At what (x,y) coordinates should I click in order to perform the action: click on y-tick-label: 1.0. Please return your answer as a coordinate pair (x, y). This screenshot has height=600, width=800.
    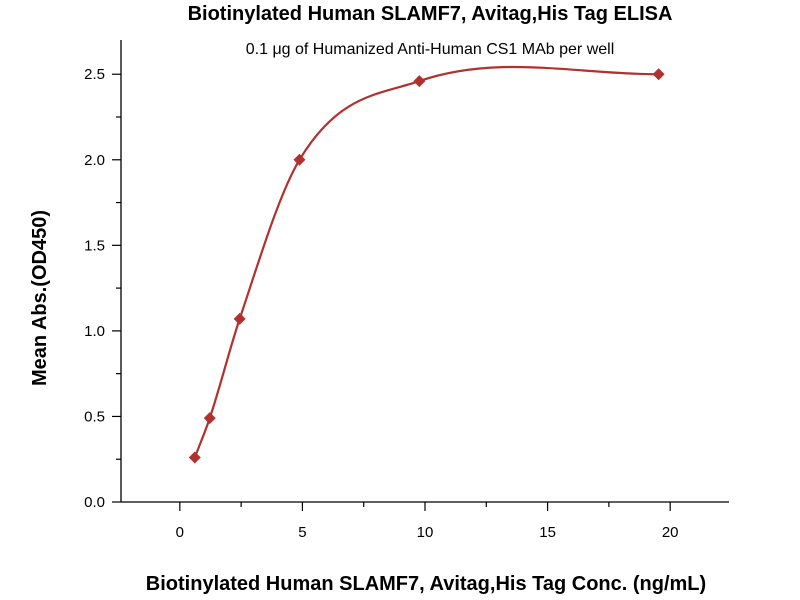
    Looking at the image, I should click on (94, 331).